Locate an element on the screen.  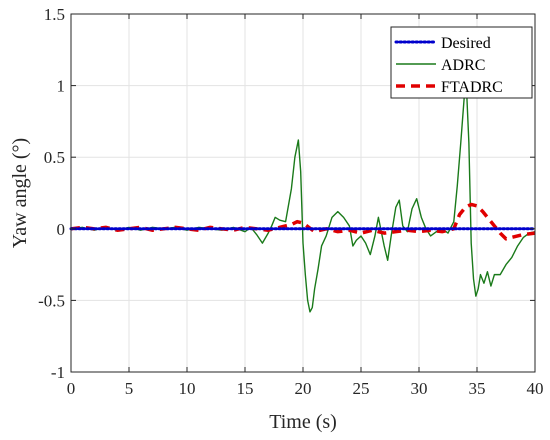
y-tick-label: 1 is located at coordinates (61, 86).